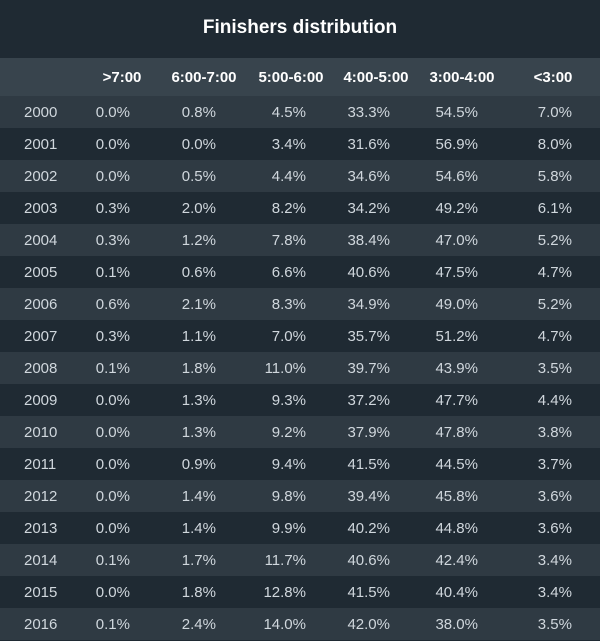 This screenshot has height=641, width=600. I want to click on table-cell: 6.6%, so click(288, 272).